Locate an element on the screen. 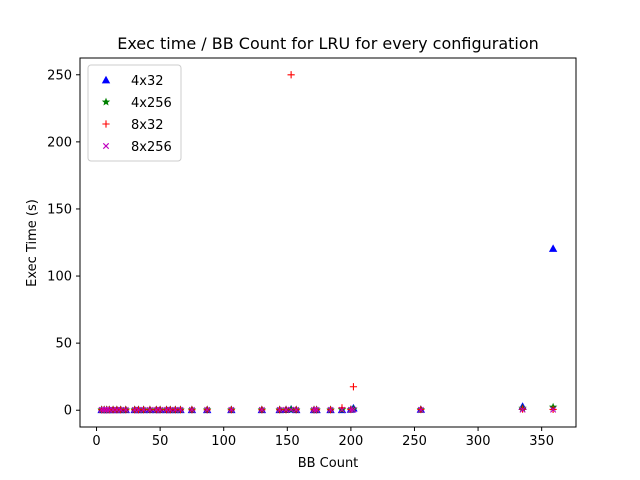  legend-item: 4x32 is located at coordinates (132, 81).